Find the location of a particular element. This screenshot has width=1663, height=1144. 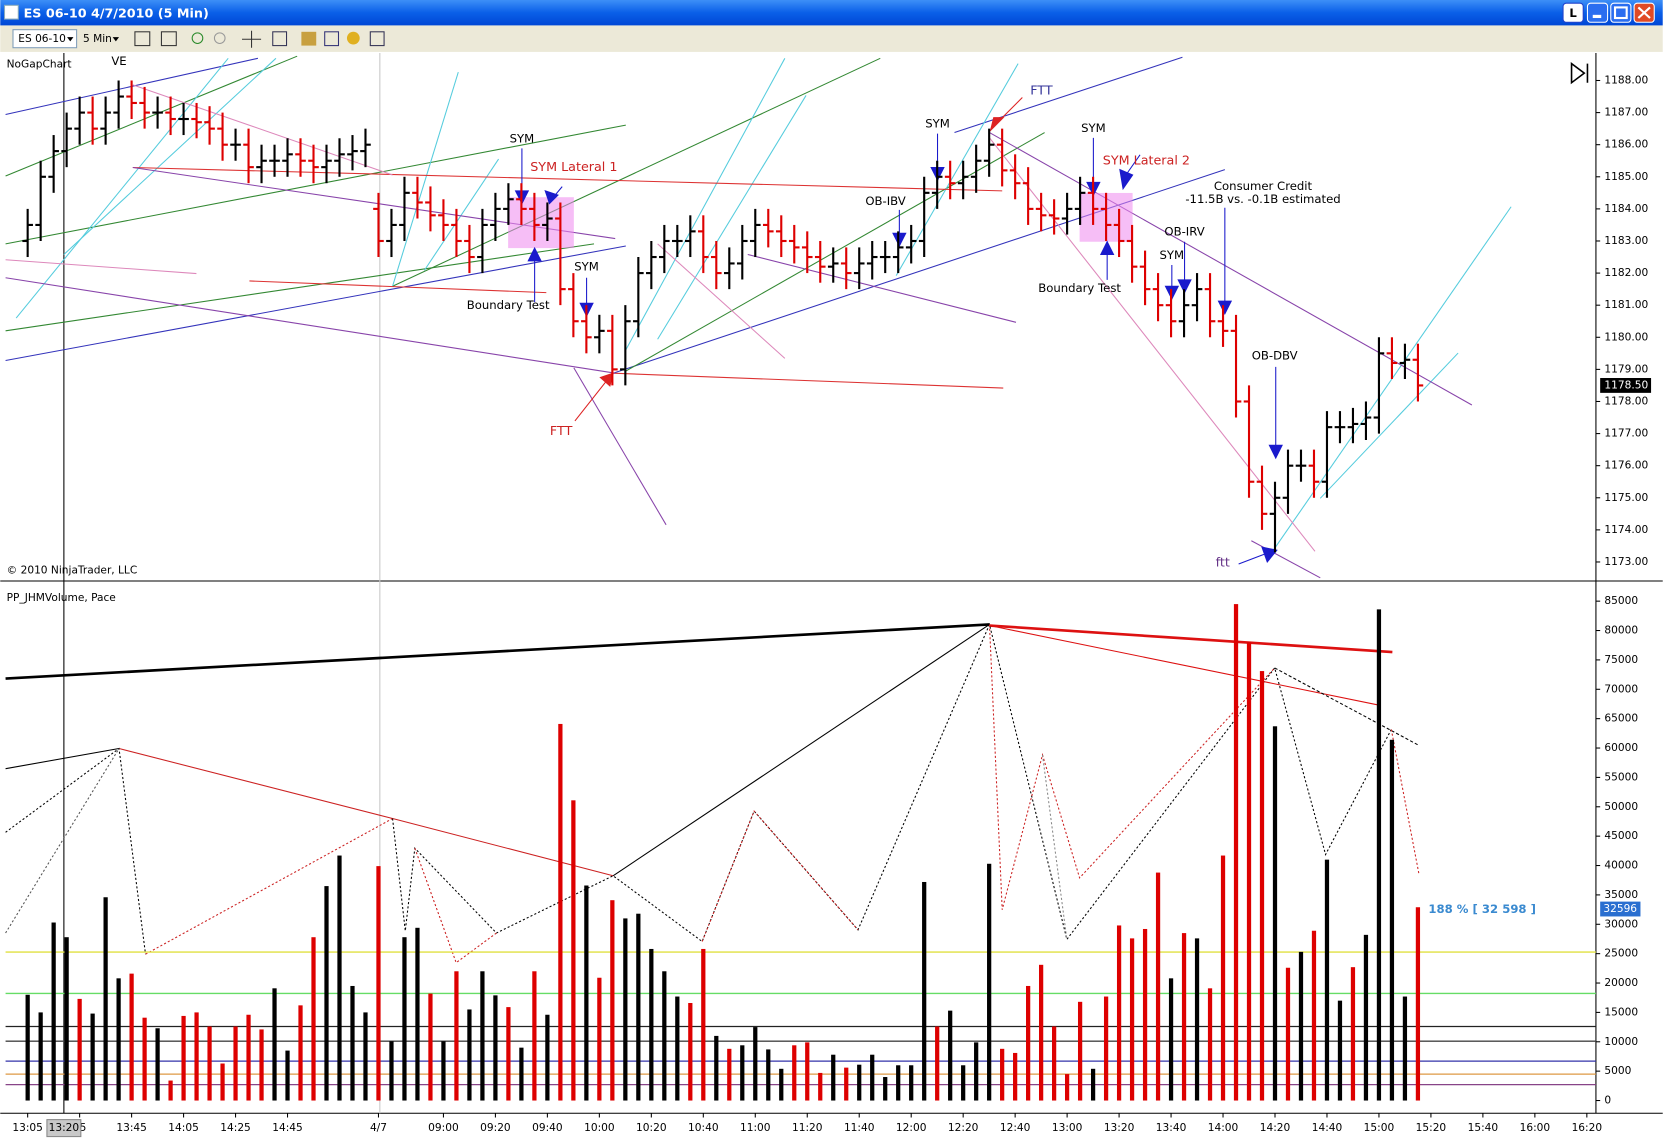

annotation: OB-DBV is located at coordinates (1275, 356).